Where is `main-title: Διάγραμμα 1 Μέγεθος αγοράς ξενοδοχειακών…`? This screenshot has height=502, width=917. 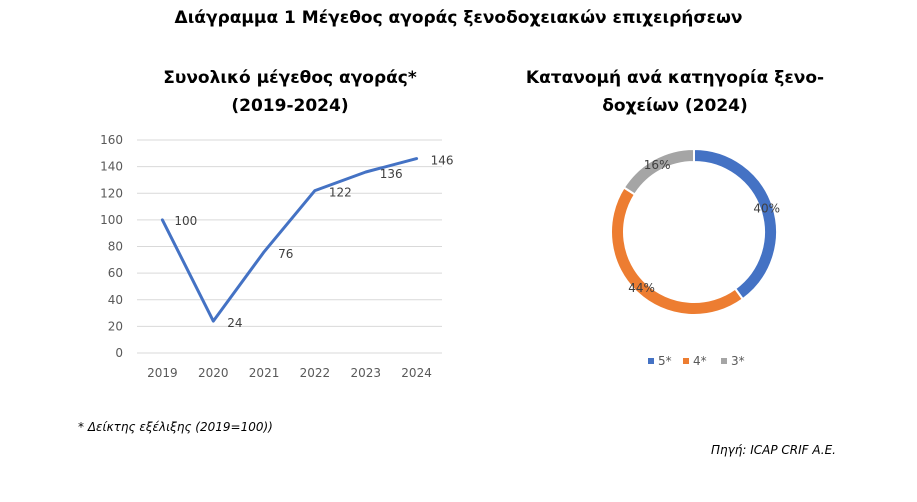 main-title: Διάγραμμα 1 Μέγεθος αγοράς ξενοδοχειακών… is located at coordinates (458, 18).